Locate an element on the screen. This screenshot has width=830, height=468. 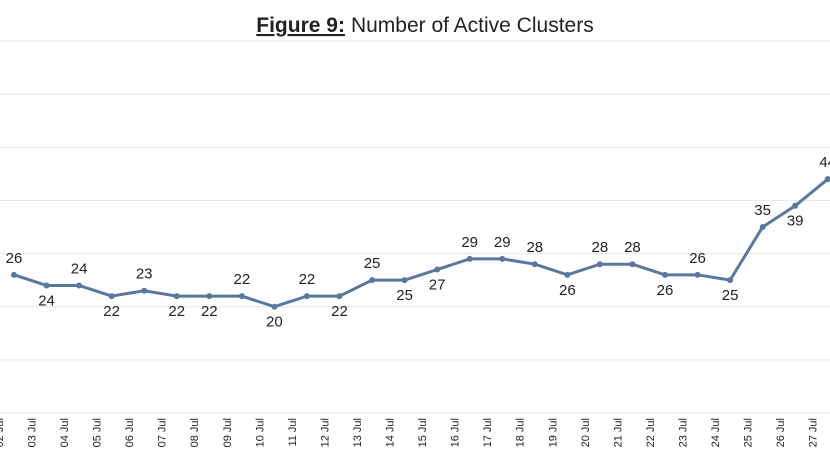
x-tick-label: 18 Jul is located at coordinates (521, 432).